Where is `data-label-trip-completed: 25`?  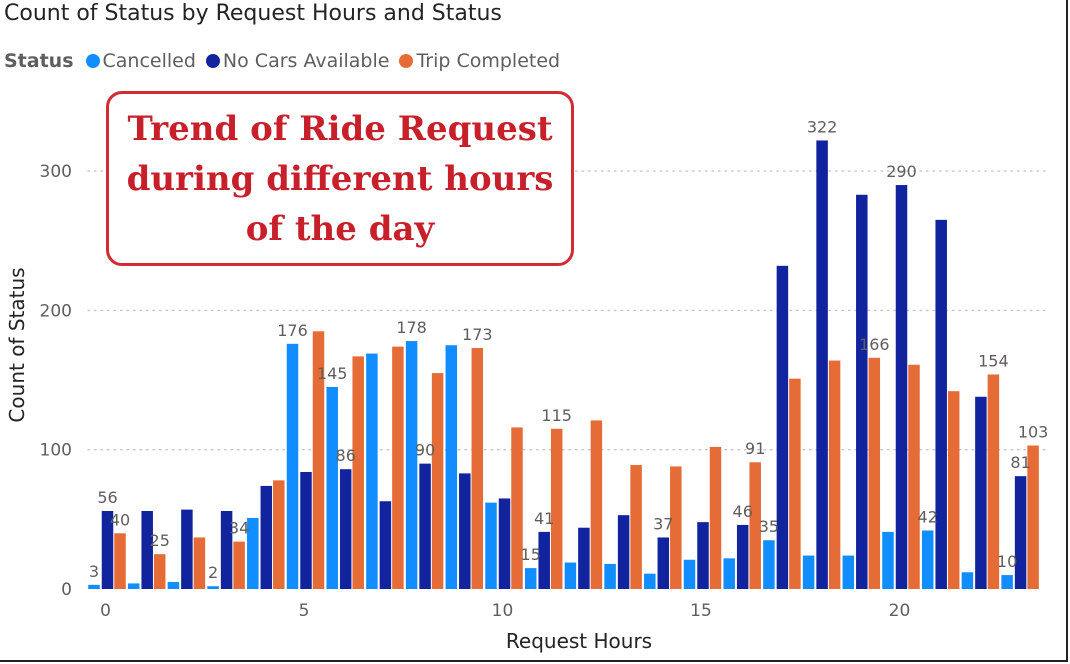
data-label-trip-completed: 25 is located at coordinates (160, 540).